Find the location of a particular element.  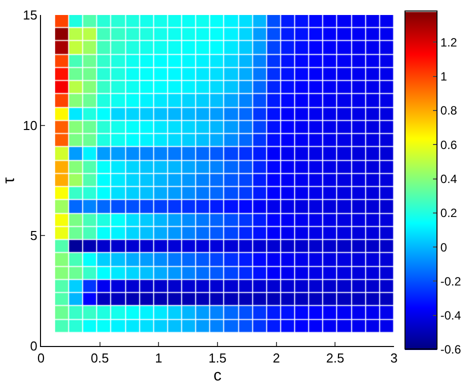

y-tick-label: 15 is located at coordinates (30, 15).